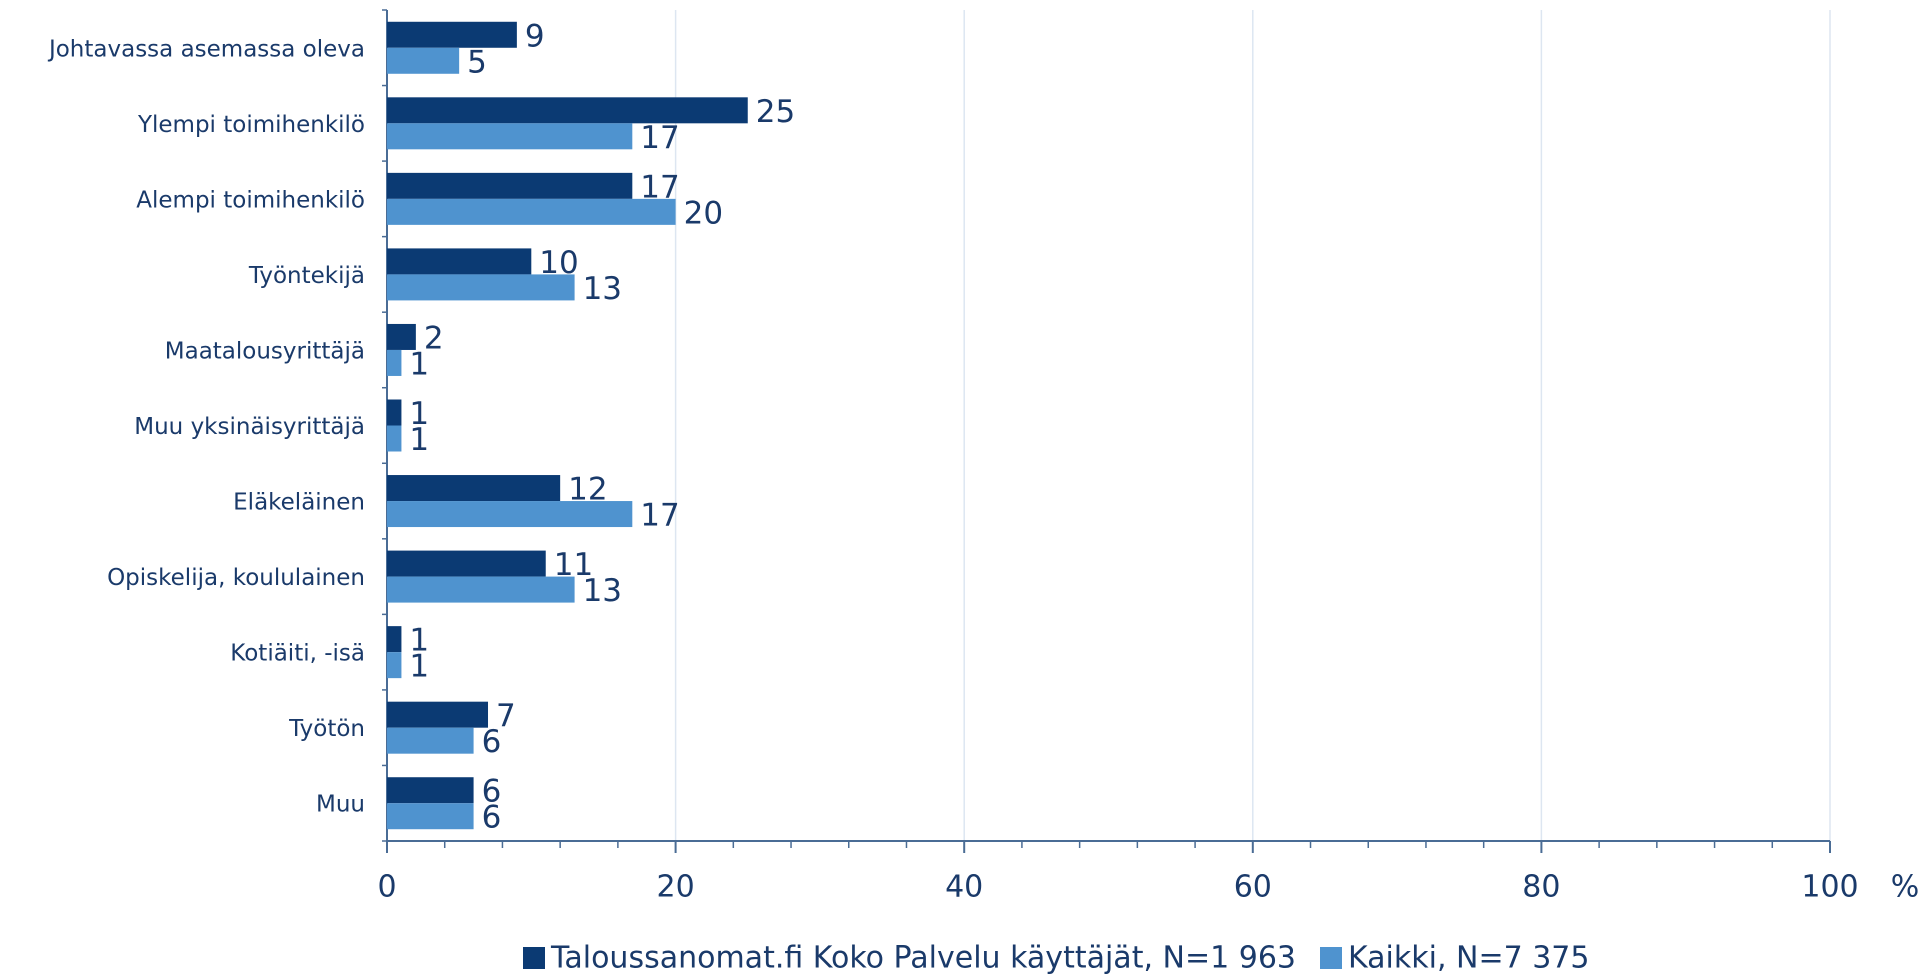  I want to click on x-axis-label: %, so click(1905, 887).